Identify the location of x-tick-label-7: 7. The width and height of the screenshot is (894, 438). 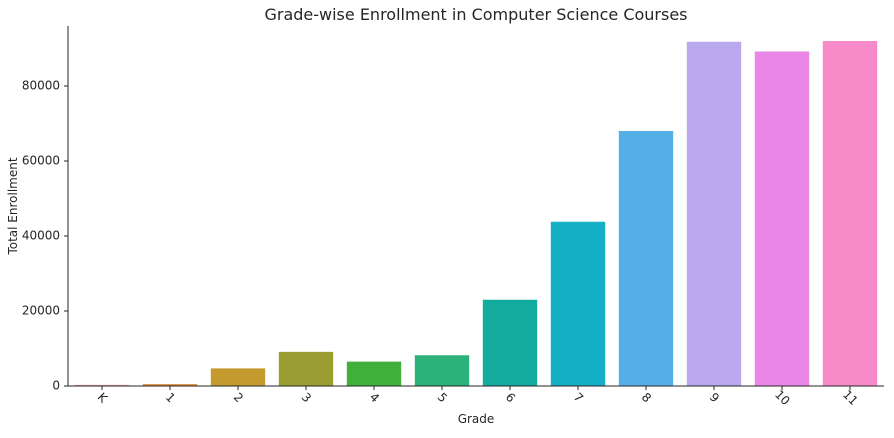
(578, 397).